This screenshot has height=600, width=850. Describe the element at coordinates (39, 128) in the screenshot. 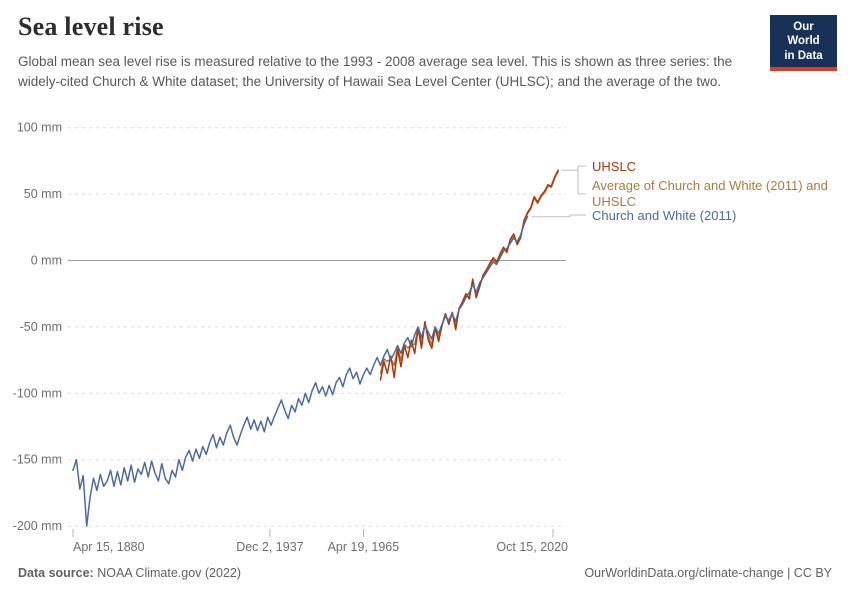

I see `y-axis-label: 100 mm` at that location.